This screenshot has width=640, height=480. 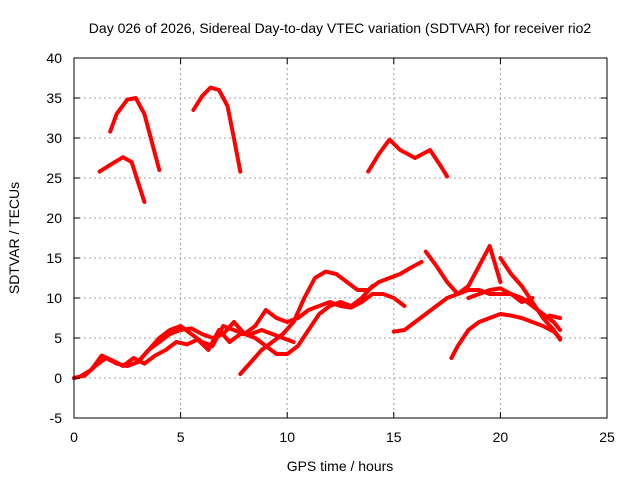 What do you see at coordinates (54, 98) in the screenshot?
I see `y-tick-label: 35` at bounding box center [54, 98].